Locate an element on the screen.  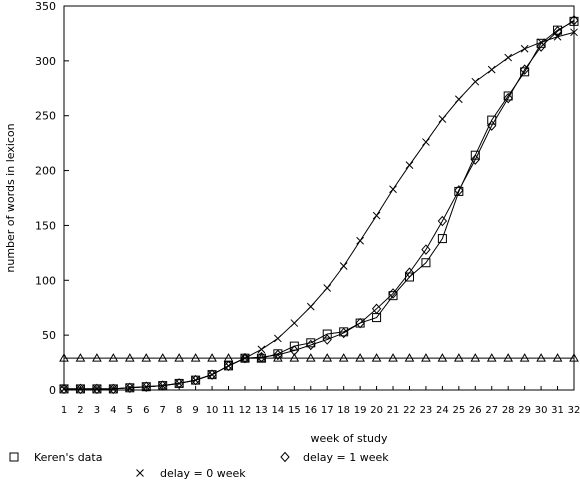
legend-marker-square is located at coordinates (14, 457).